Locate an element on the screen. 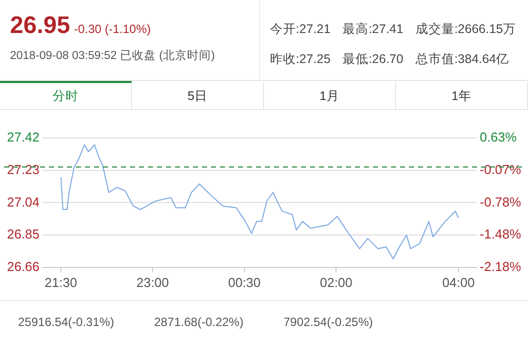 The height and width of the screenshot is (342, 528). y2-tick-label: -0.78% is located at coordinates (501, 202).